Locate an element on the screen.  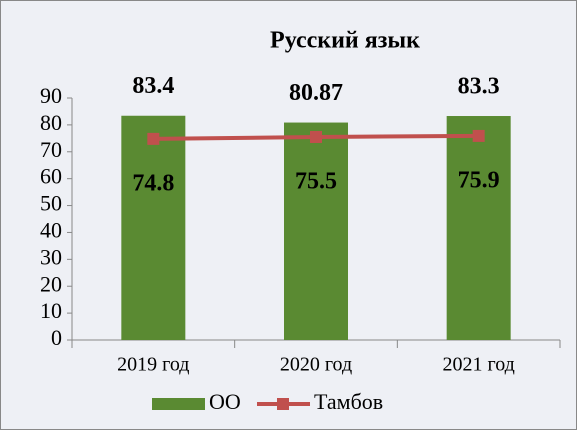
data-label: 74.8 is located at coordinates (153, 183).